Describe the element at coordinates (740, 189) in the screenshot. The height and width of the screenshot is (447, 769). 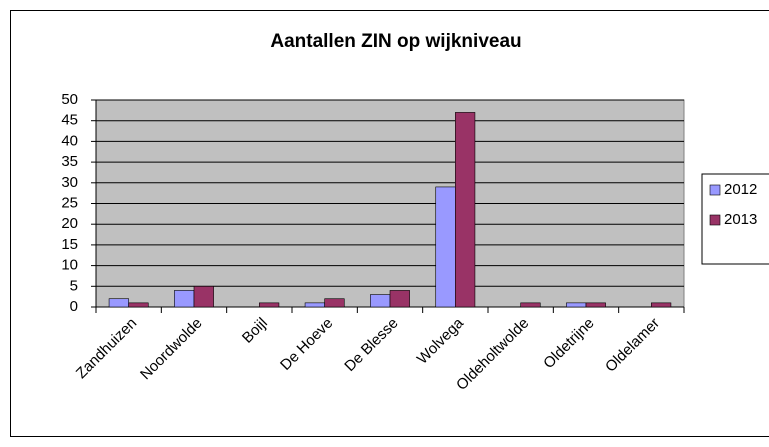
I see `legend-label: 2012` at that location.